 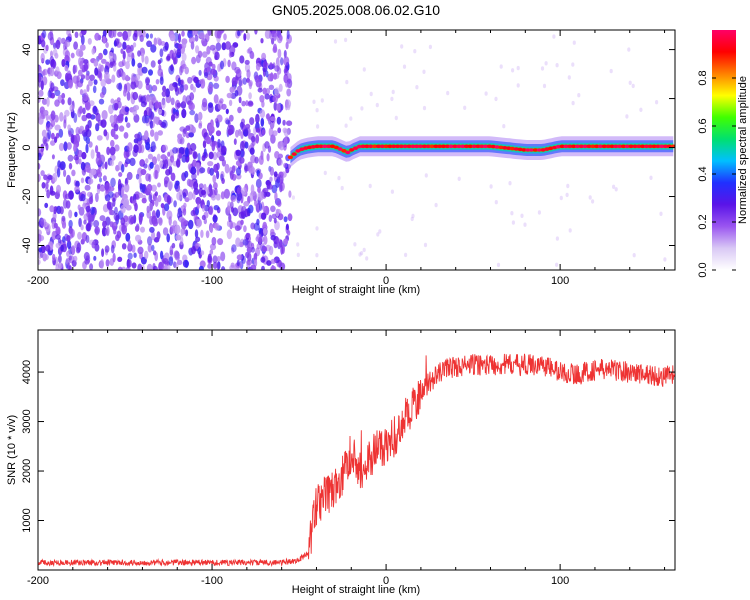 What do you see at coordinates (27, 246) in the screenshot?
I see `y-tick-label: -40` at bounding box center [27, 246].